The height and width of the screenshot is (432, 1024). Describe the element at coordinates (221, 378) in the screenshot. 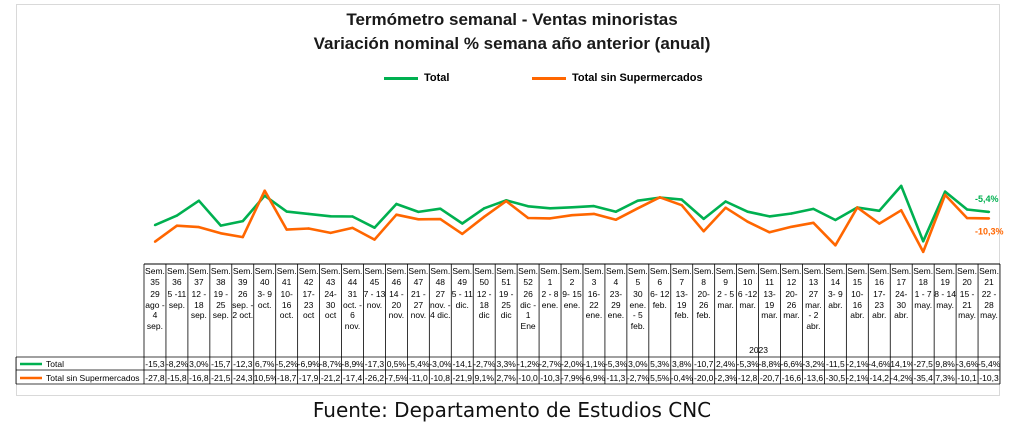

I see `table-value-cell: -21,5` at that location.